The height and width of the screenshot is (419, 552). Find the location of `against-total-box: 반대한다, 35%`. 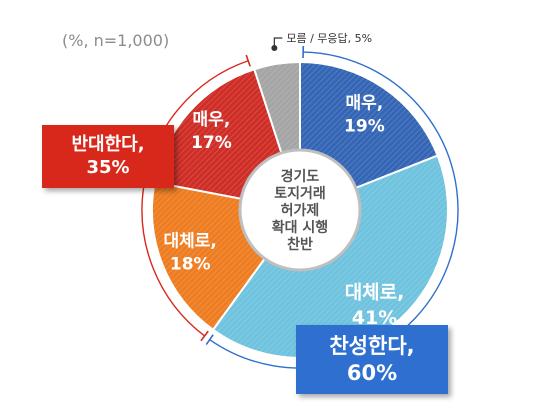

against-total-box: 반대한다, 35% is located at coordinates (108, 156).